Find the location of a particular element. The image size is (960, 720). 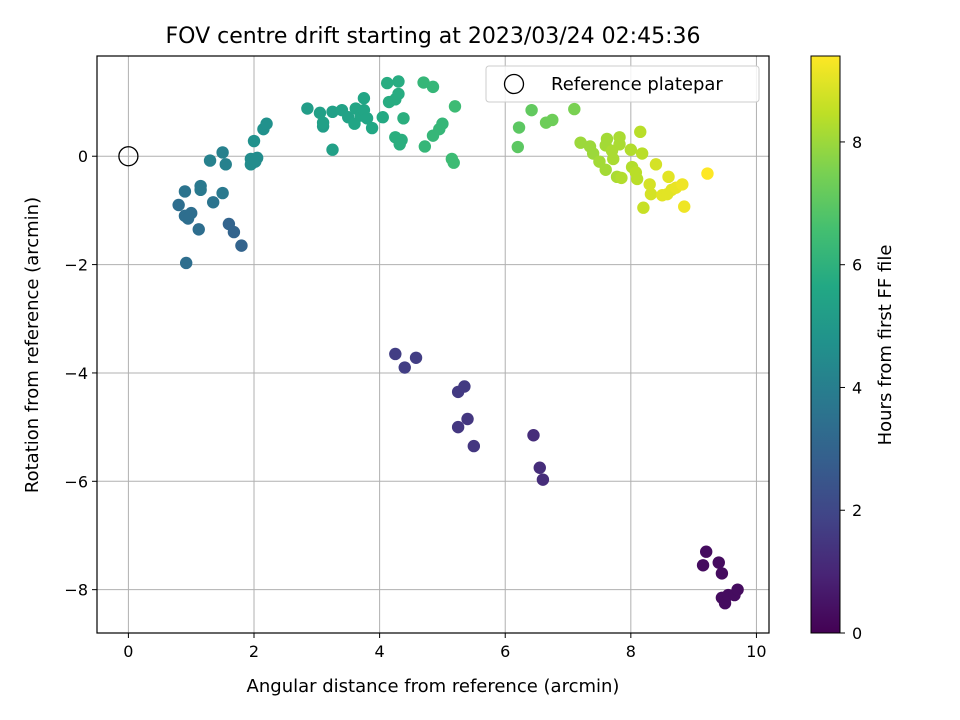

x-axis-label: Angular distance from reference (arcmin) is located at coordinates (433, 686).